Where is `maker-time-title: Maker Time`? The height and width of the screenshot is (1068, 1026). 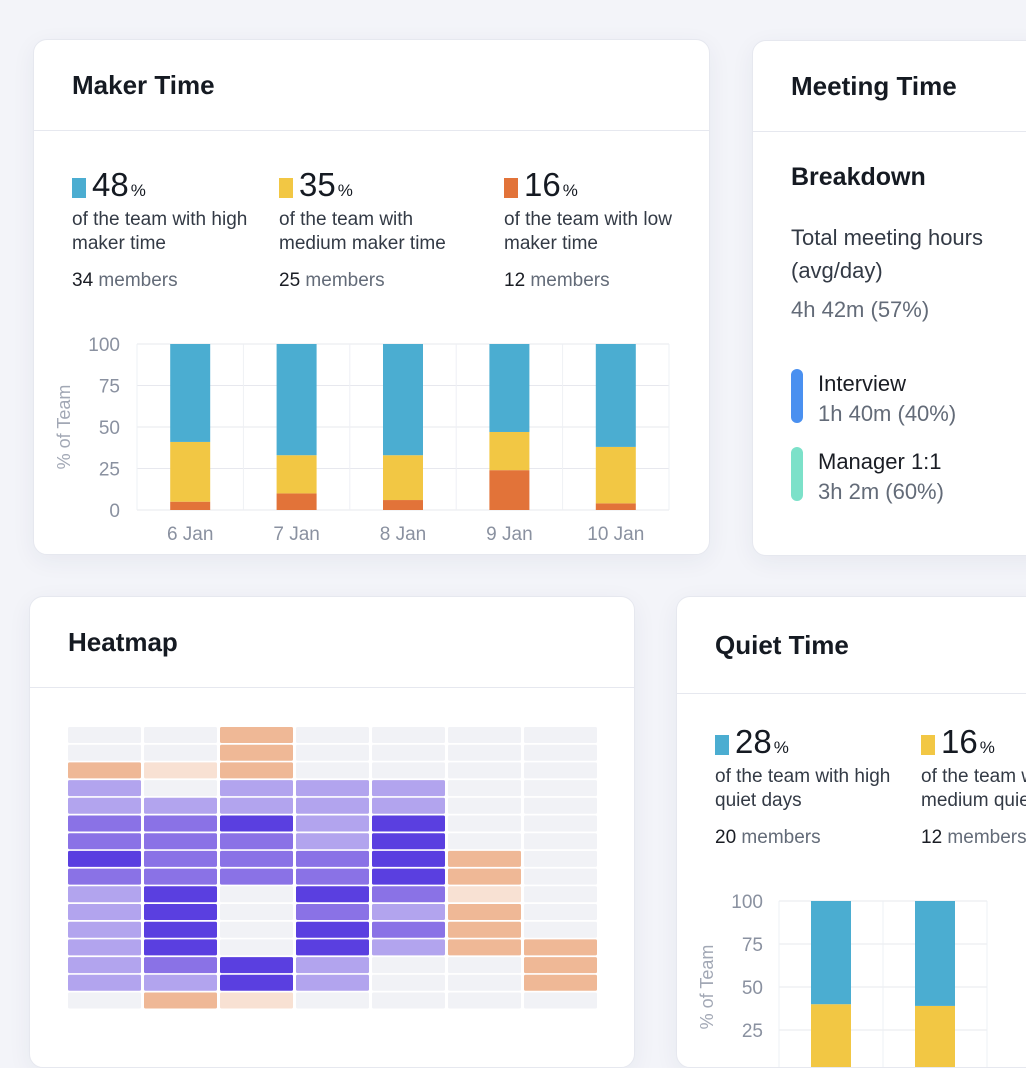
maker-time-title: Maker Time is located at coordinates (371, 85).